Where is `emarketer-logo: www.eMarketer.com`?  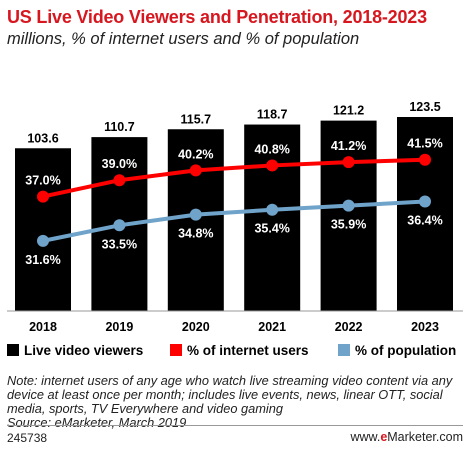
emarketer-logo: www.eMarketer.com is located at coordinates (406, 437).